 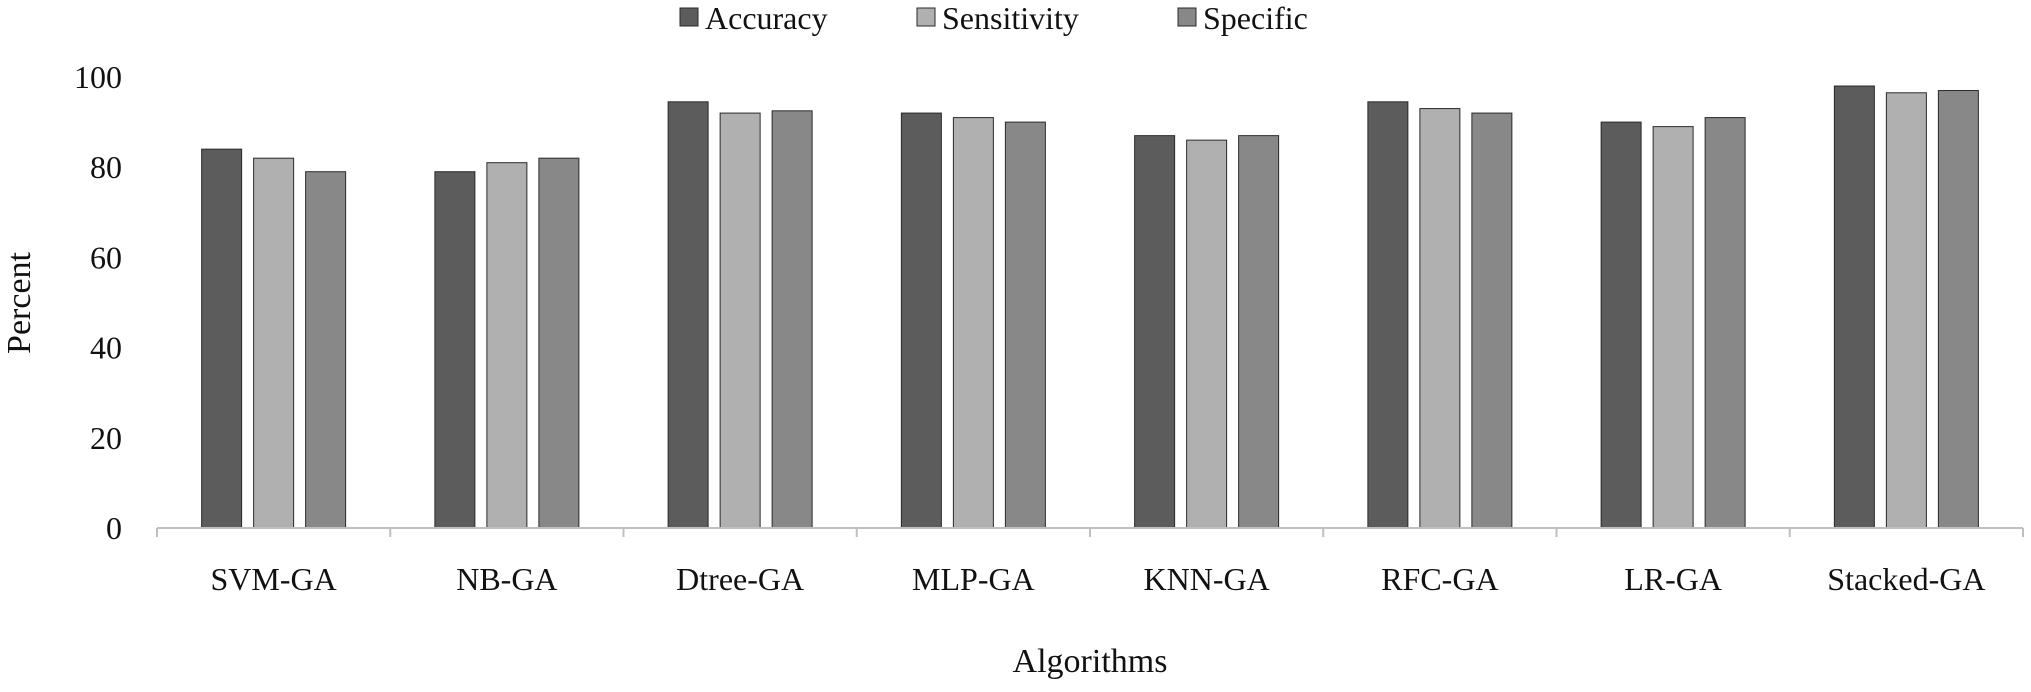 I want to click on bar-specific-lr-ga, so click(x=1725, y=323).